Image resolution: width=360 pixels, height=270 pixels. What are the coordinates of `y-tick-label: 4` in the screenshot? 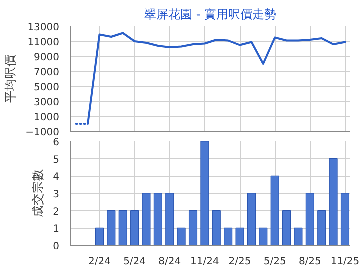 It's located at (56, 178).